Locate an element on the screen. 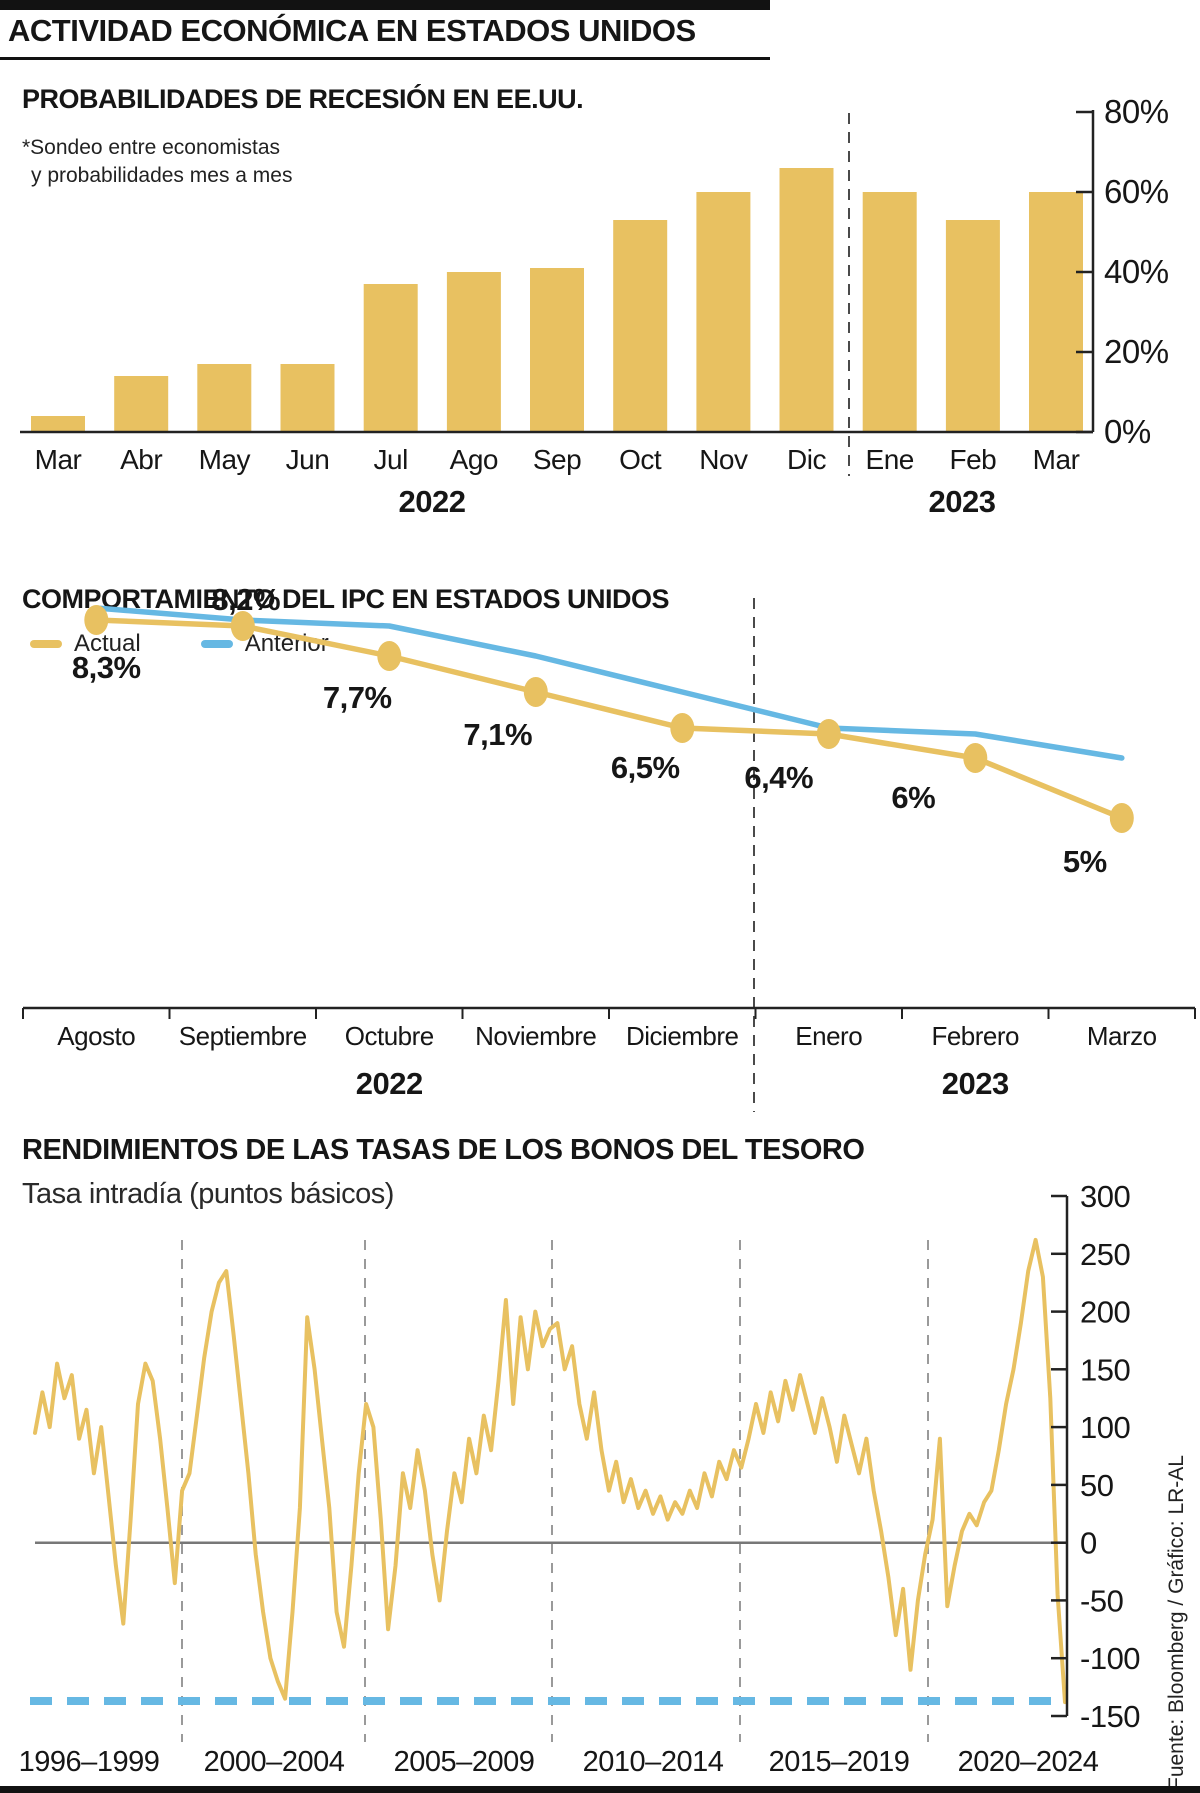 Image resolution: width=1200 pixels, height=1793 pixels. y-tick-label: 300 is located at coordinates (1105, 1196).